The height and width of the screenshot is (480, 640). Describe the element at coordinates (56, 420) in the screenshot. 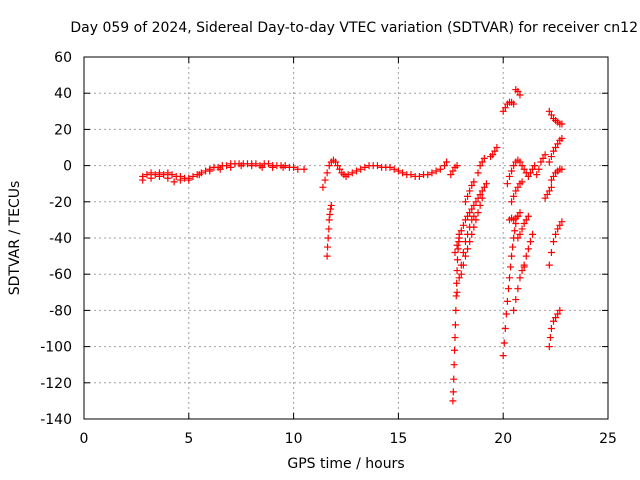

I see `y-tick-label: -140` at that location.